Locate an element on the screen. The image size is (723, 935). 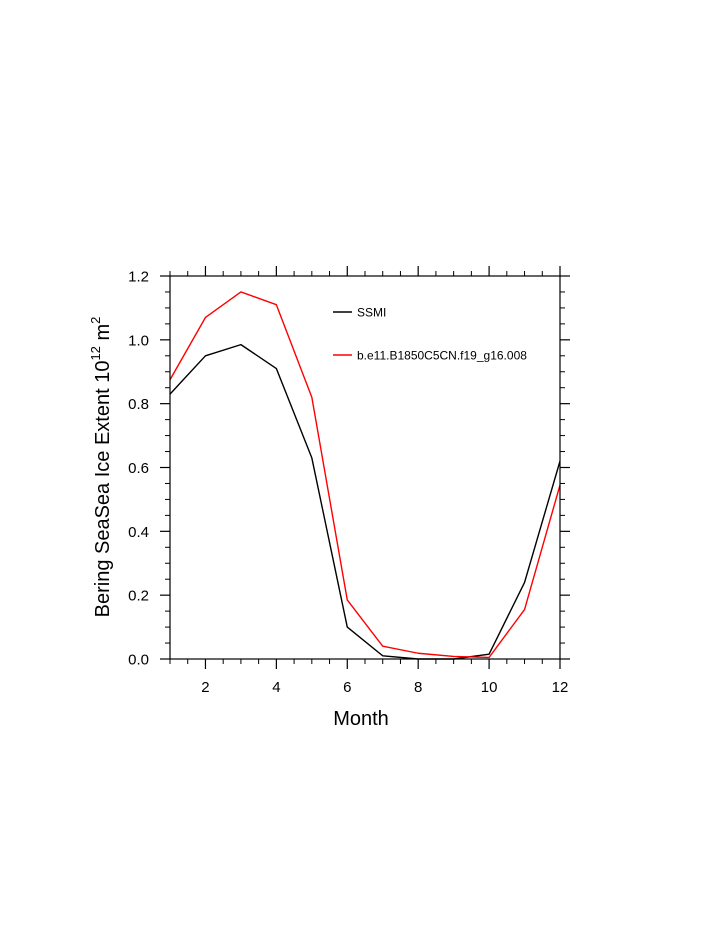
y-axis-label-unit: m is located at coordinates (103, 335).